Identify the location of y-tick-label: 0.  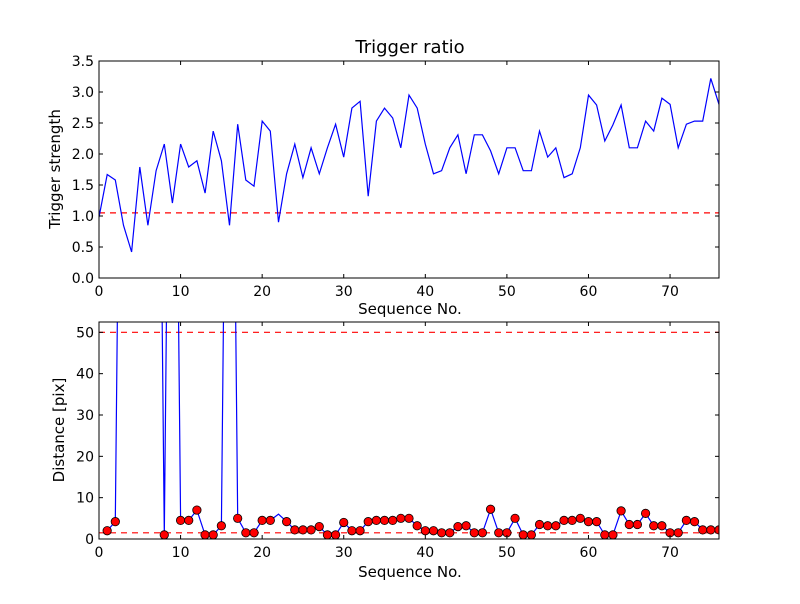
(89, 540).